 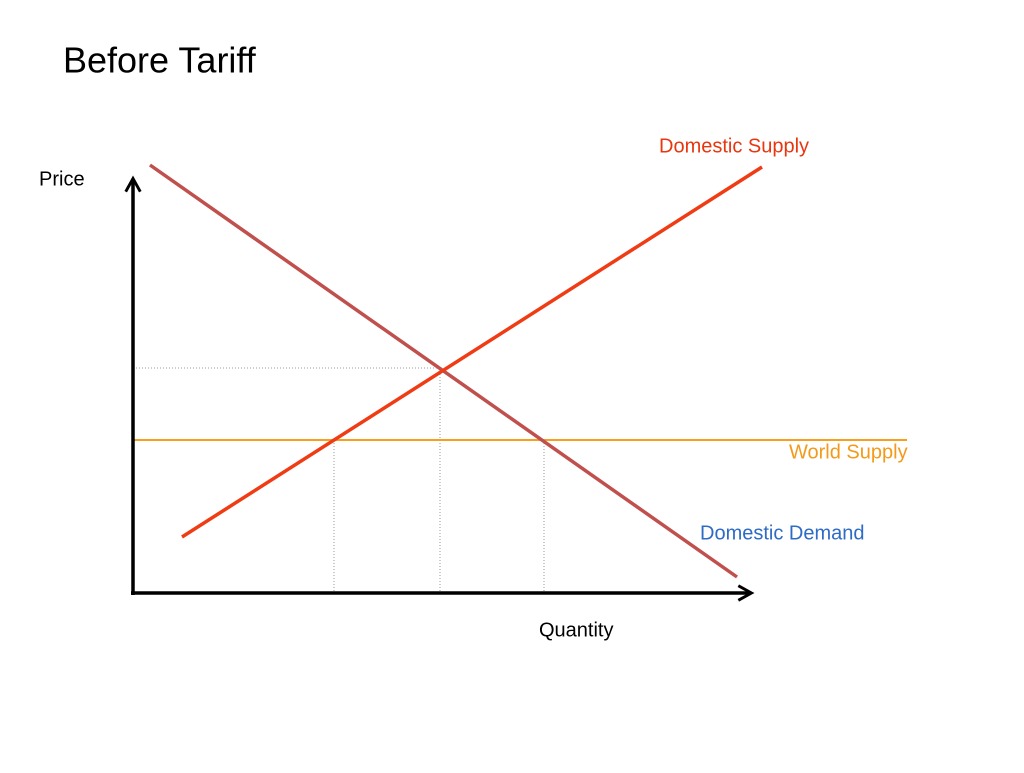 What do you see at coordinates (62, 179) in the screenshot?
I see `y-axis-label: Price` at bounding box center [62, 179].